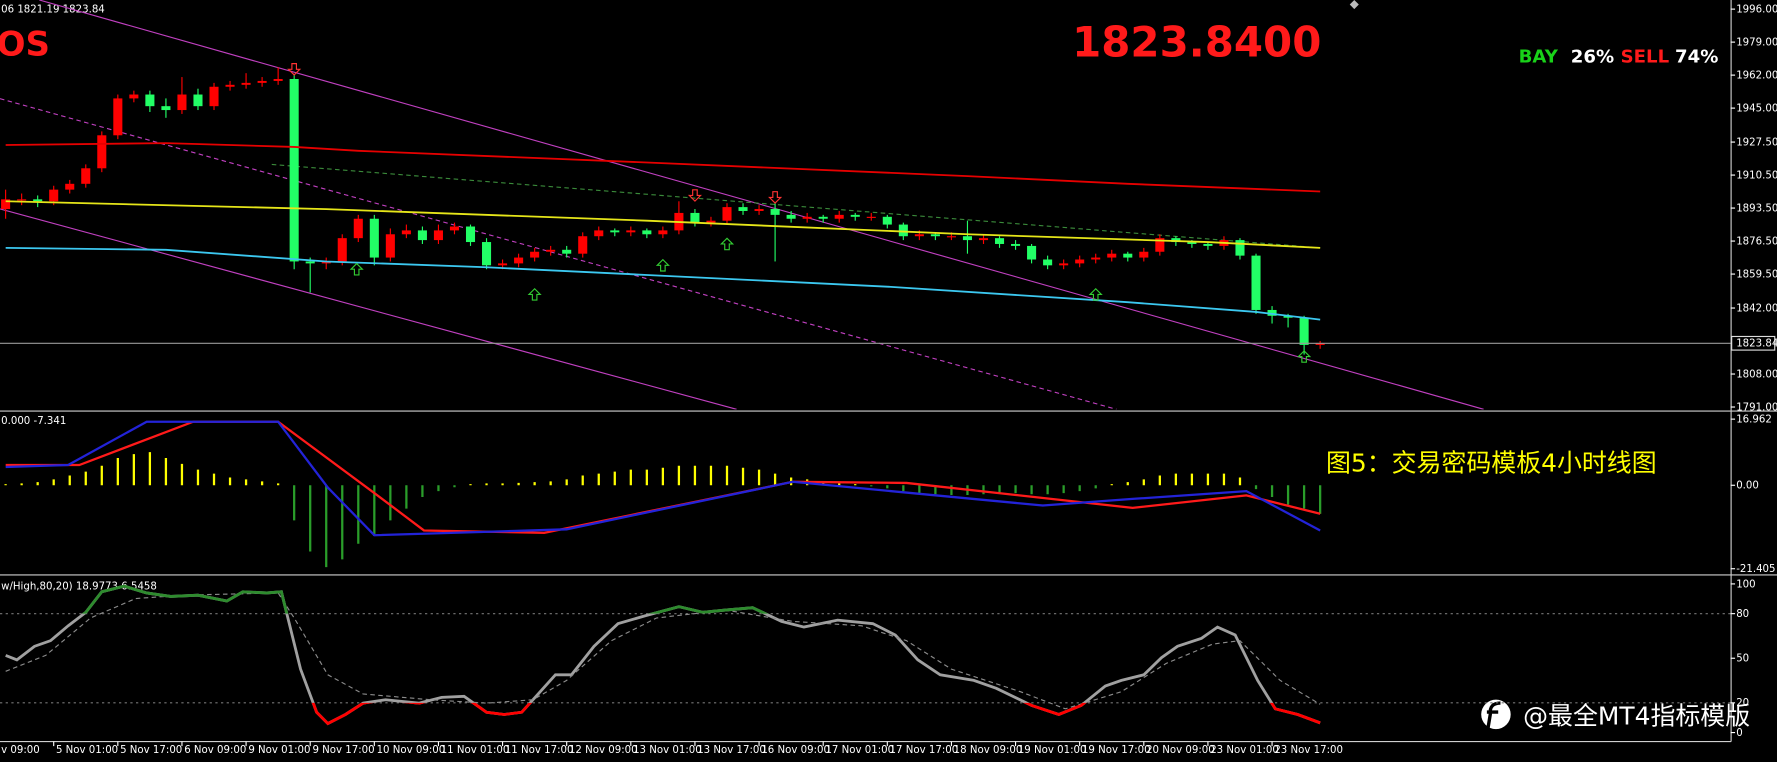  What do you see at coordinates (215, 750) in the screenshot?
I see `x-tick-label: 6 Nov 09:00` at bounding box center [215, 750].